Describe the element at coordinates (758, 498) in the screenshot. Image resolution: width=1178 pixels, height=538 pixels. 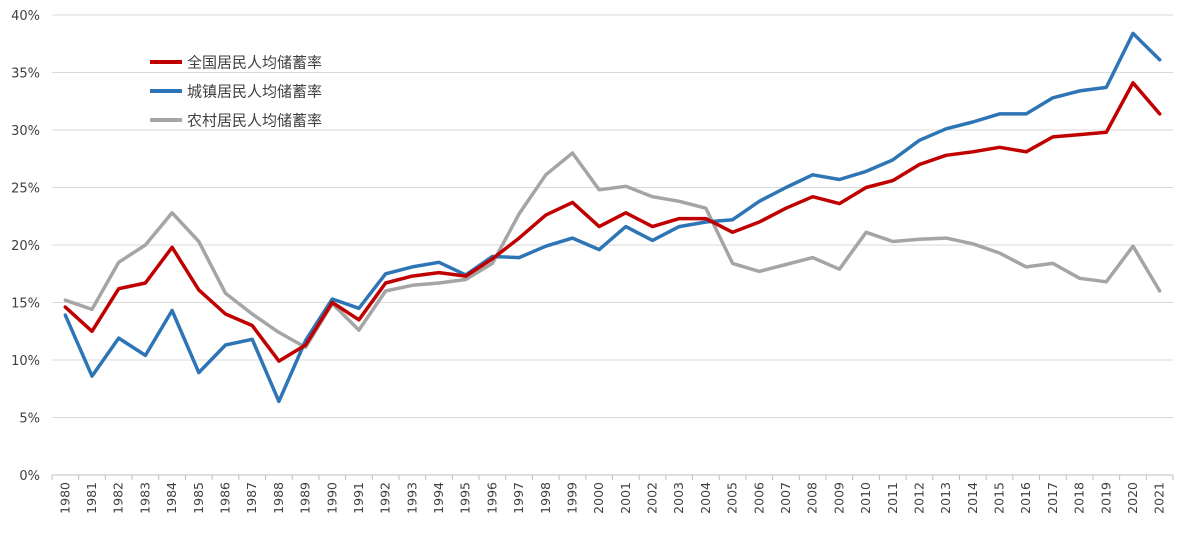
I see `x-tick-label: 2006` at that location.